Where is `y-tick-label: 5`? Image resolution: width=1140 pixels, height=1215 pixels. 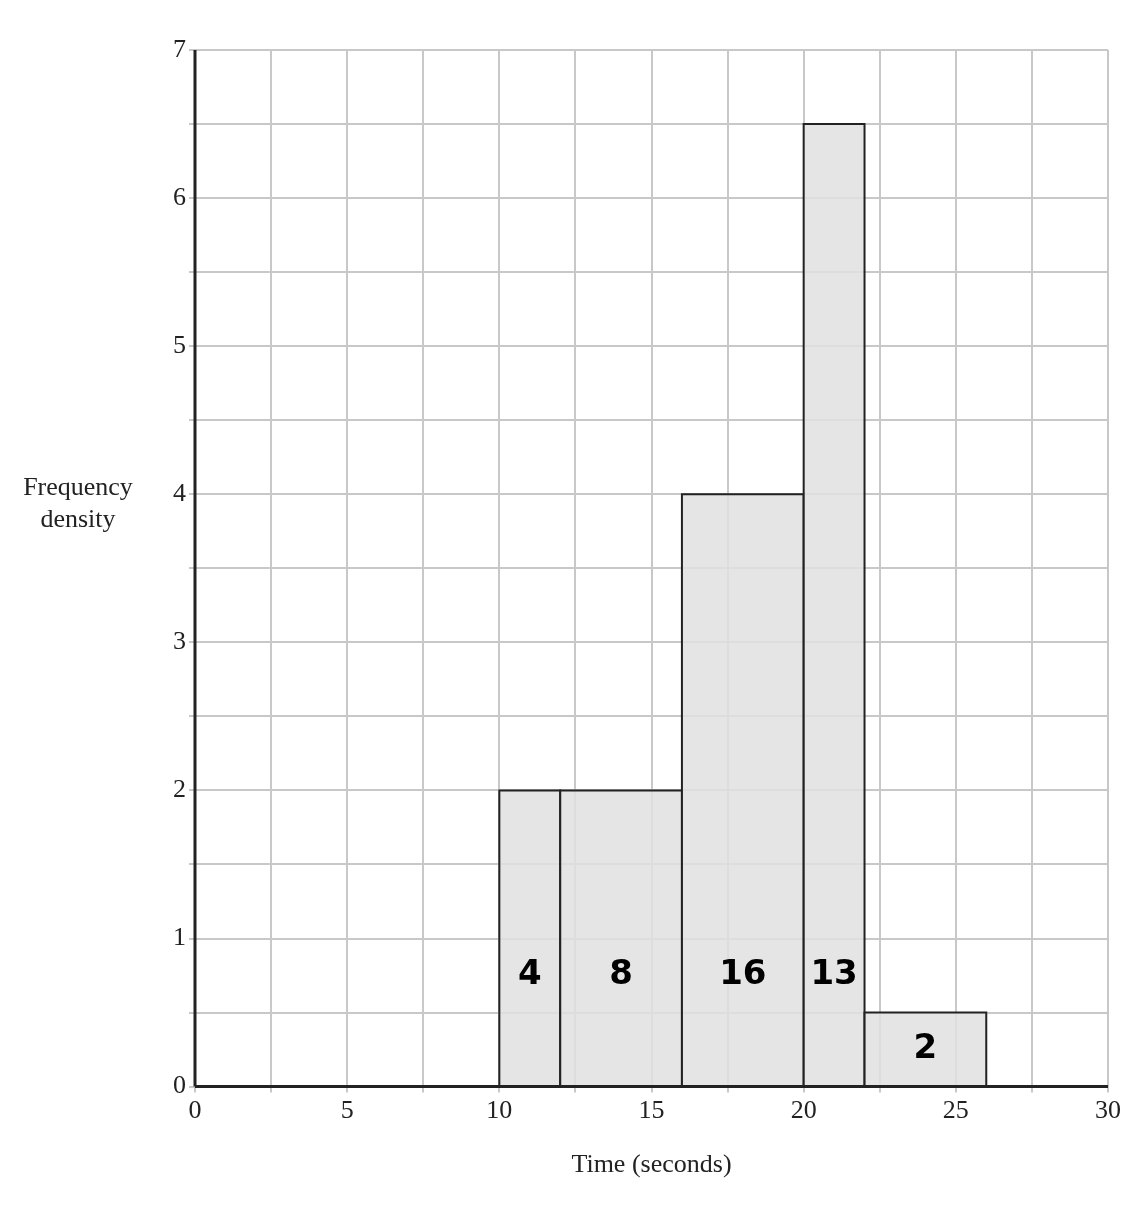 y-tick-label: 5 is located at coordinates (179, 344).